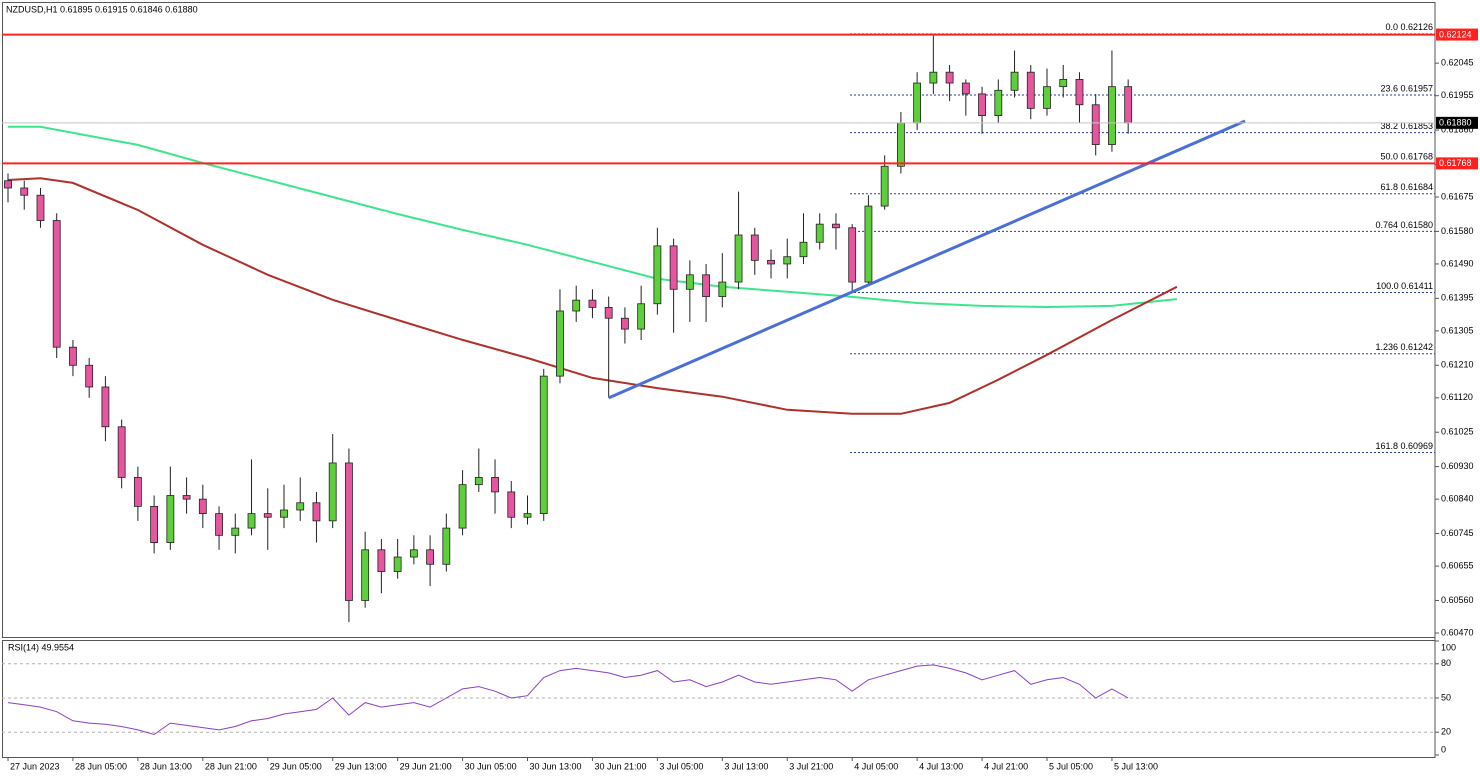 Image resolution: width=1480 pixels, height=777 pixels. I want to click on y-tick-label: 20, so click(1446, 732).